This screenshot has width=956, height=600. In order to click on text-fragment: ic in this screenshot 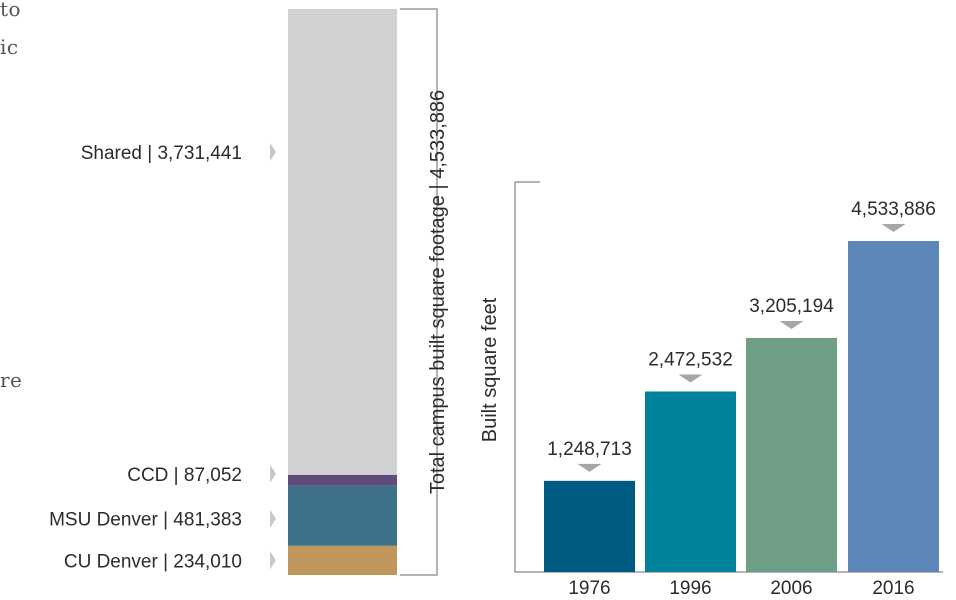, I will do `click(9, 47)`.